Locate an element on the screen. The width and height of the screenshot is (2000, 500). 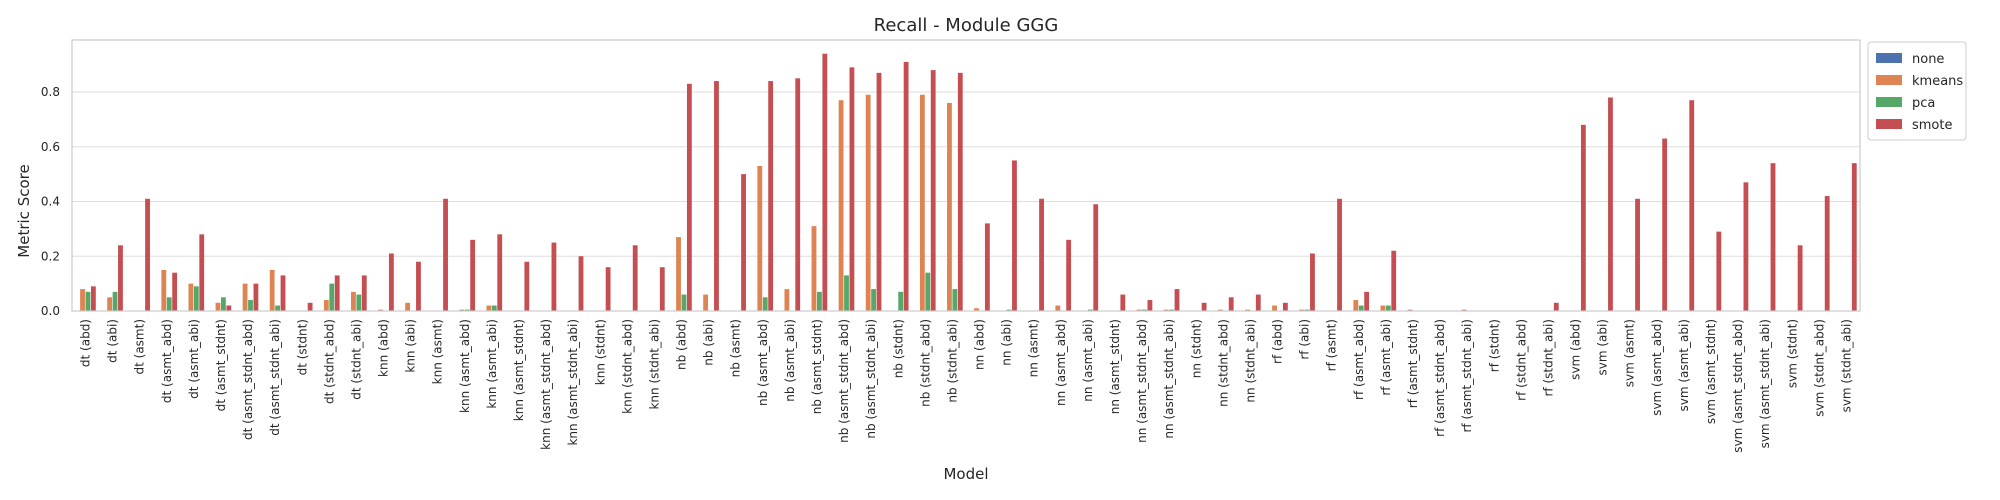
x-tick-label: rf (stdnt) is located at coordinates (1494, 345).